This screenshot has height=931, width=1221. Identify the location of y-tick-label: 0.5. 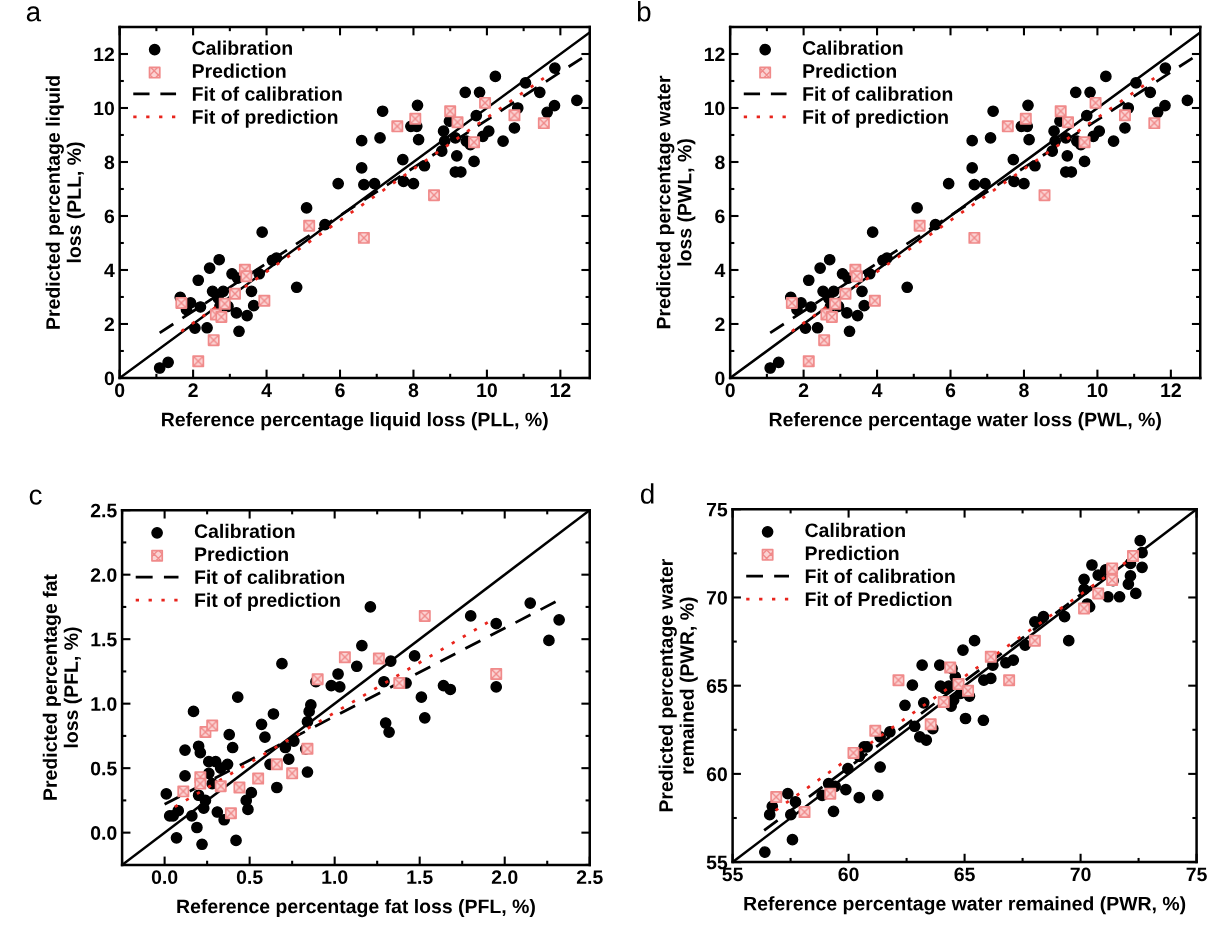
(103, 768).